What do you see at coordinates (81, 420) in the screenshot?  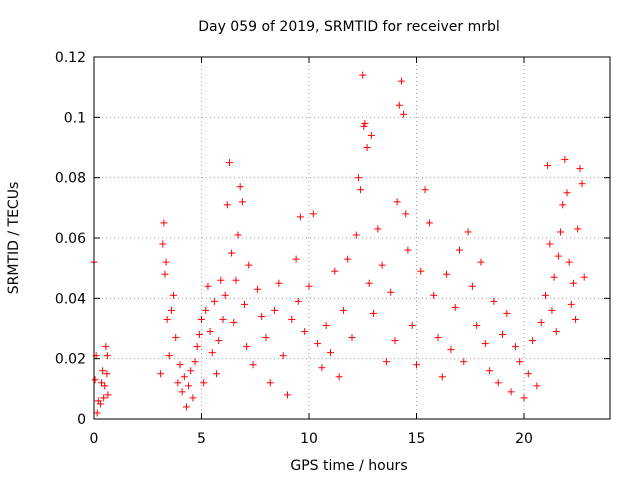 I see `y-tick-label: 0` at bounding box center [81, 420].